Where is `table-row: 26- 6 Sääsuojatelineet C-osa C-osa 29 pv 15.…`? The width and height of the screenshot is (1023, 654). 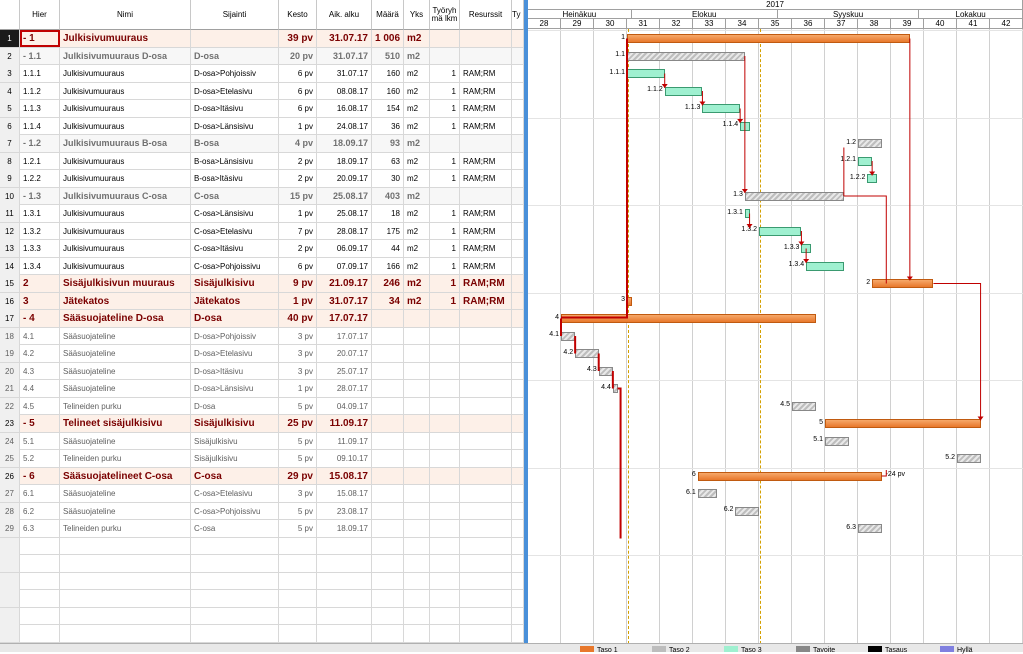 table-row: 26- 6 Sääsuojatelineet C-osa C-osa 29 pv 15.… is located at coordinates (262, 476).